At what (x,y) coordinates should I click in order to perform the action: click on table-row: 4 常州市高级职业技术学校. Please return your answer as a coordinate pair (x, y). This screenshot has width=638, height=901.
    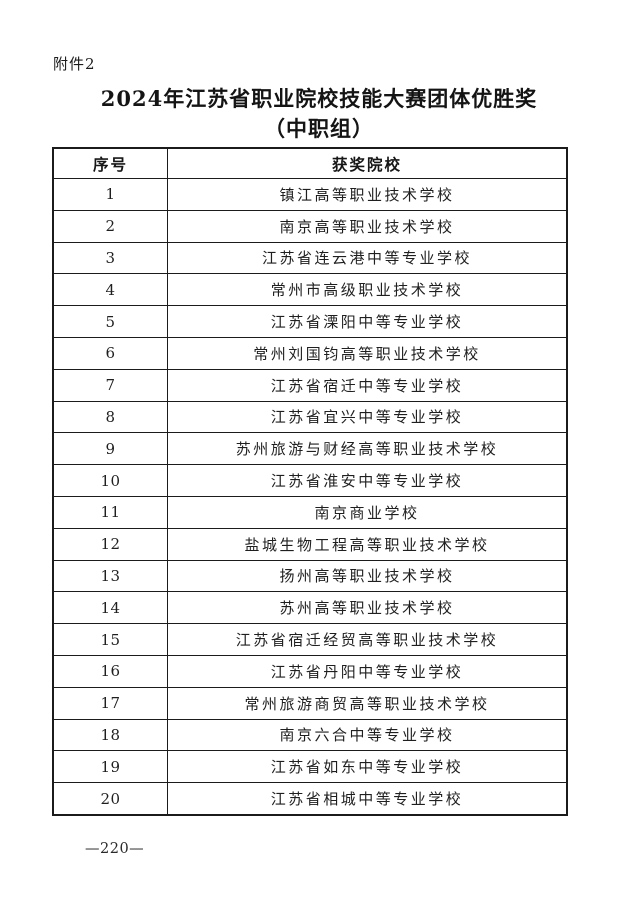
    Looking at the image, I should click on (310, 290).